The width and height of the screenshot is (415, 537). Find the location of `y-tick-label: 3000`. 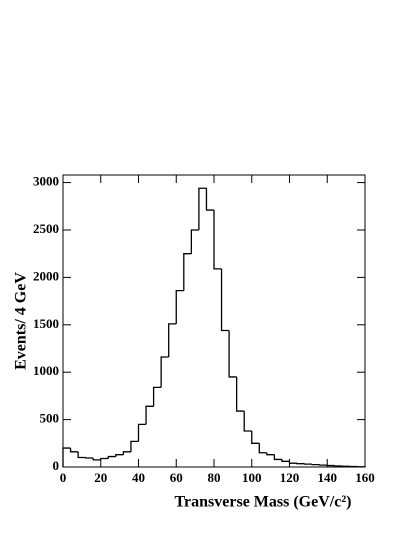

y-tick-label: 3000 is located at coordinates (46, 181).